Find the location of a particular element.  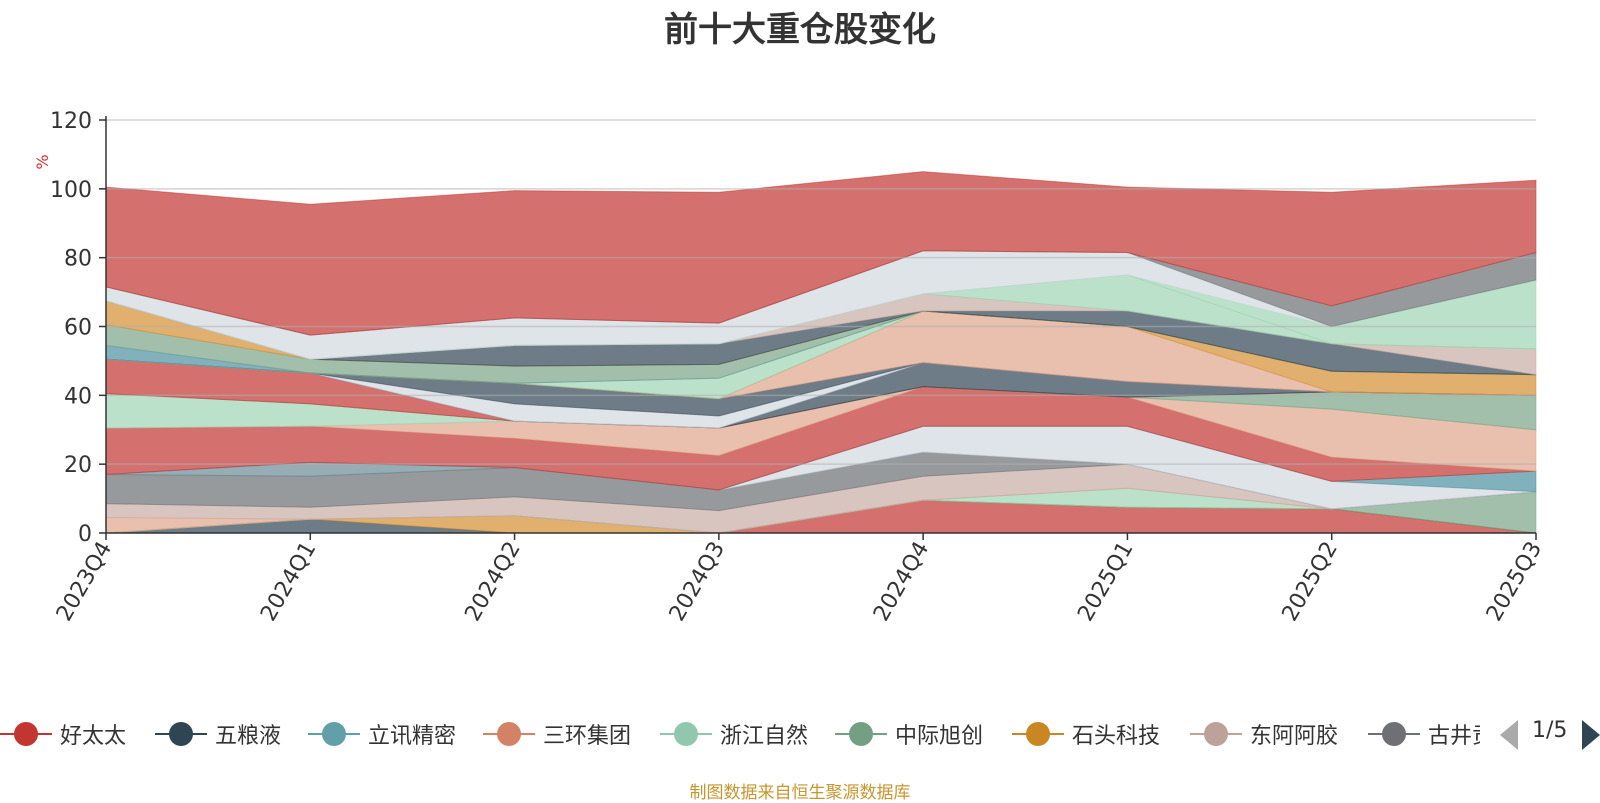

legend-label: 好太太 is located at coordinates (93, 736).